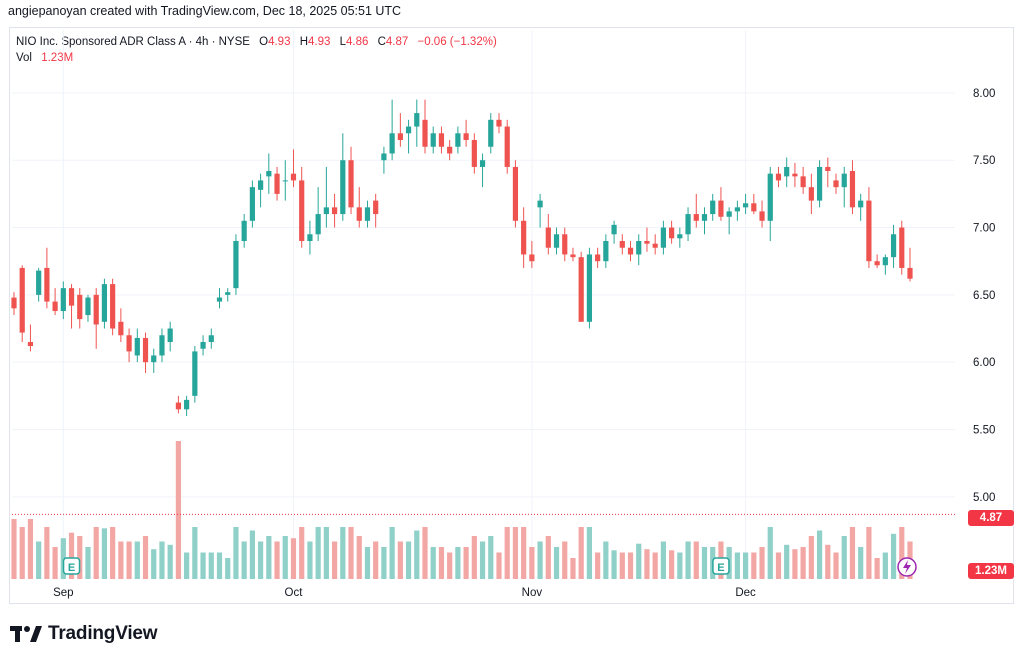 This screenshot has width=1024, height=661. What do you see at coordinates (264, 42) in the screenshot?
I see `open-label: O` at bounding box center [264, 42].